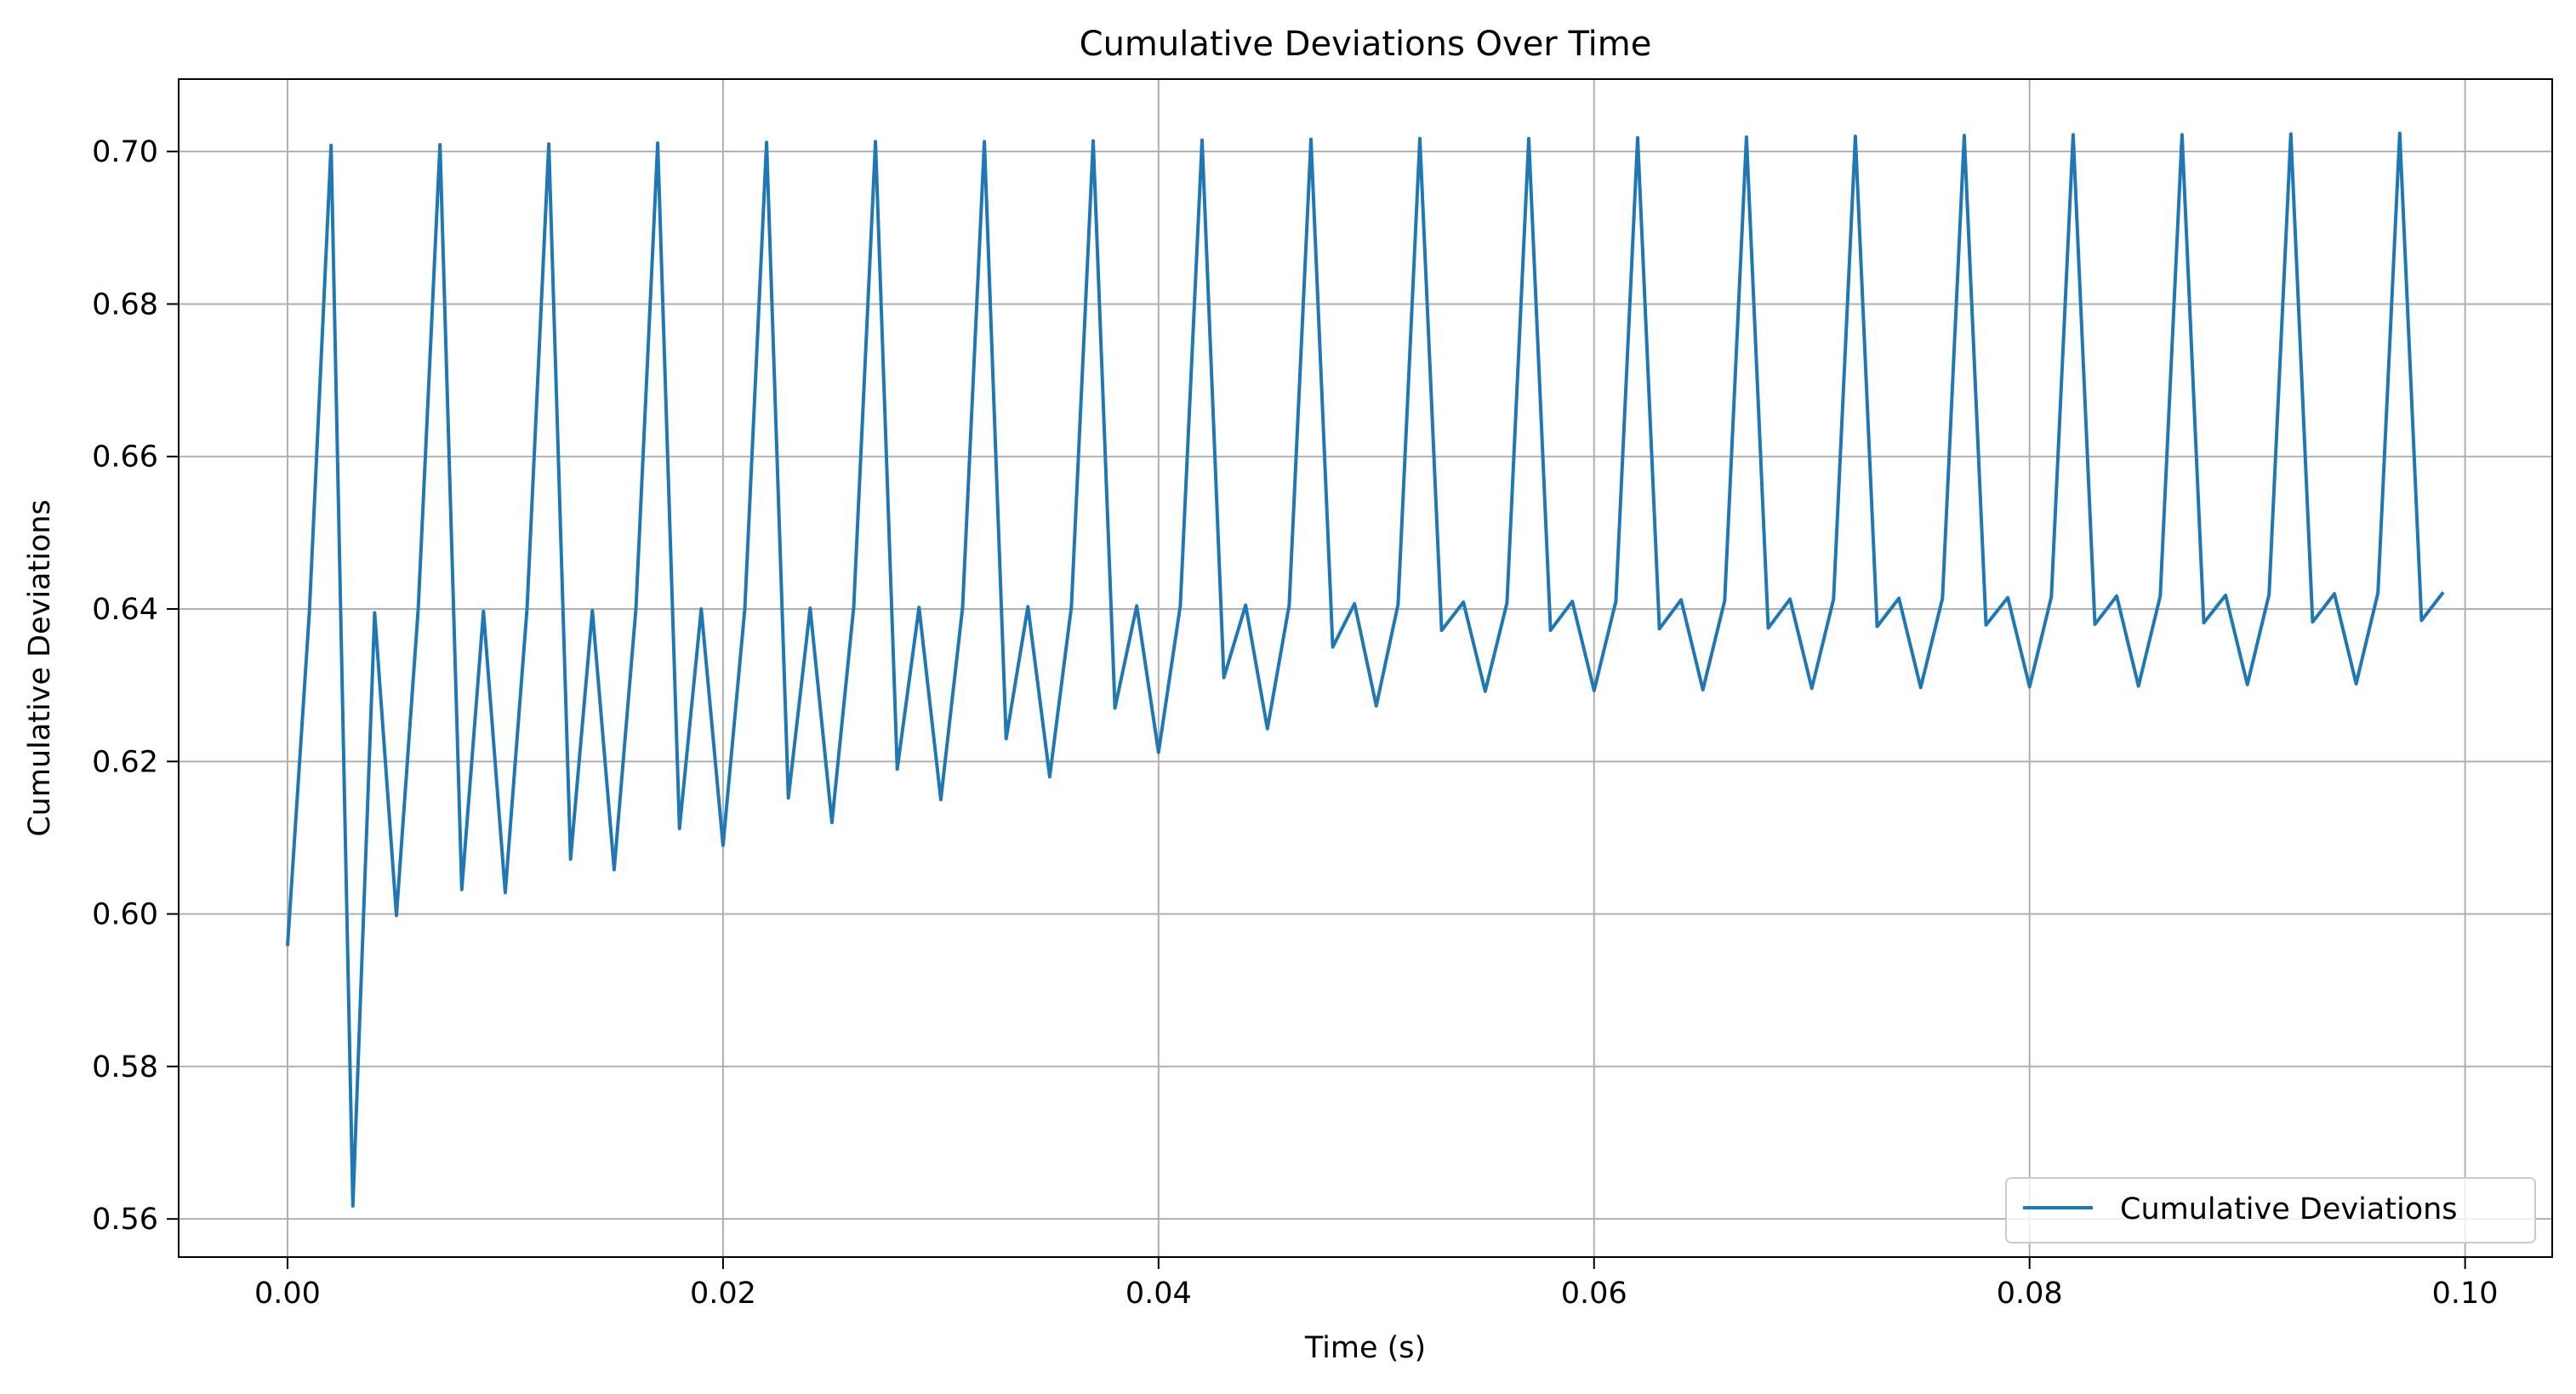  I want to click on x-tick-label: 0.10, so click(2465, 1294).